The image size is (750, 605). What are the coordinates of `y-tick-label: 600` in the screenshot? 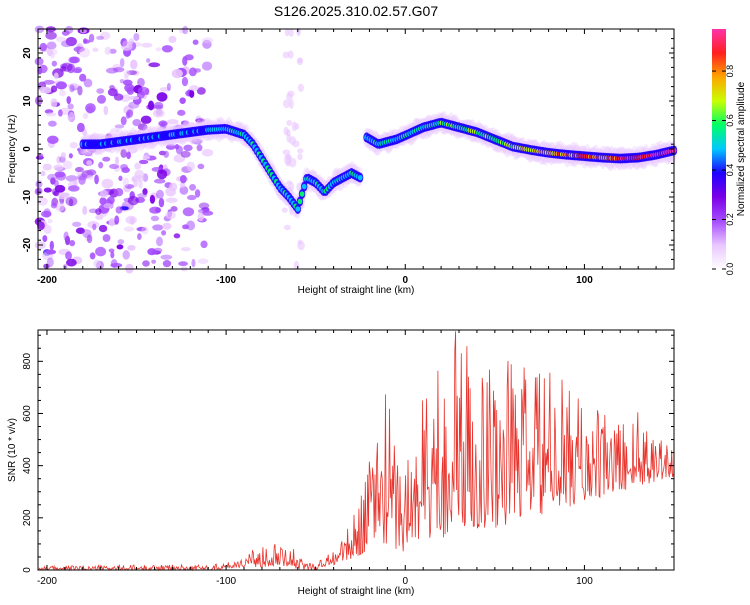 It's located at (27, 413).